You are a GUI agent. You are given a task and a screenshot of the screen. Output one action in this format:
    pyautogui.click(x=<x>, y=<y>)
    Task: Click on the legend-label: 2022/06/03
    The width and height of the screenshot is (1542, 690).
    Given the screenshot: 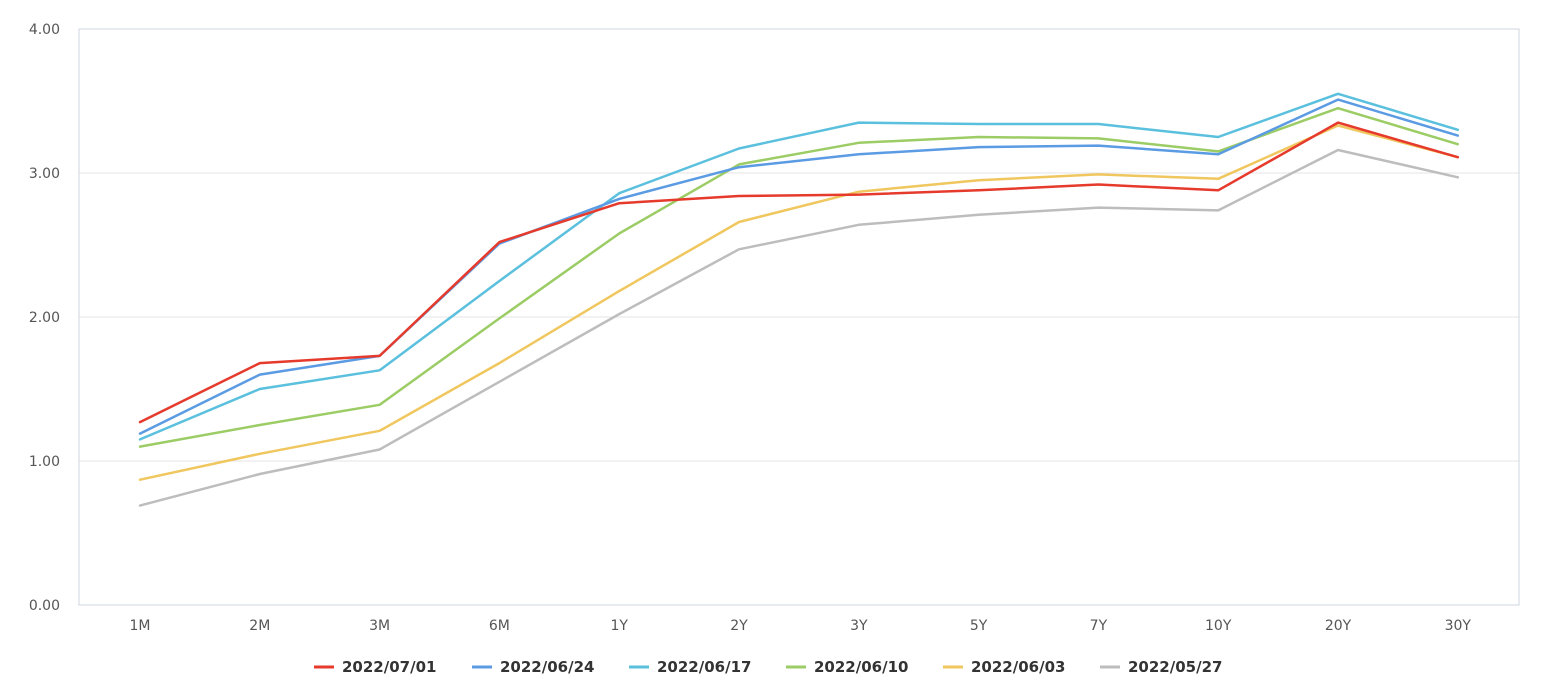 What is the action you would take?
    pyautogui.click(x=1018, y=667)
    